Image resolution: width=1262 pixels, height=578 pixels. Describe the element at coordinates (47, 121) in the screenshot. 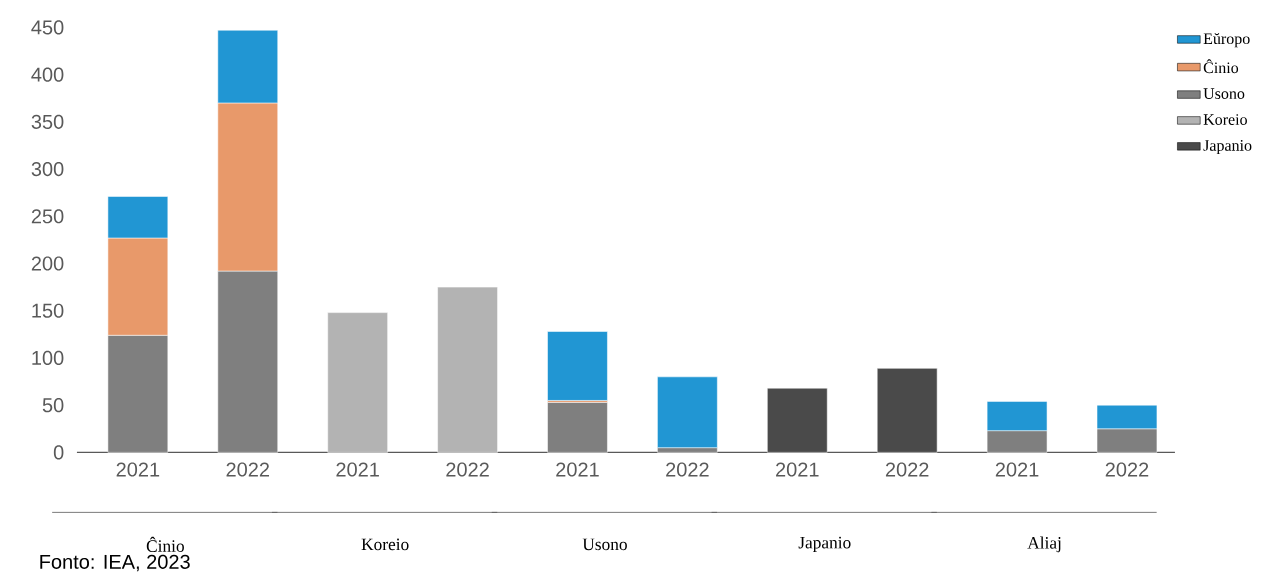

I see `y-tick-label: 350` at that location.